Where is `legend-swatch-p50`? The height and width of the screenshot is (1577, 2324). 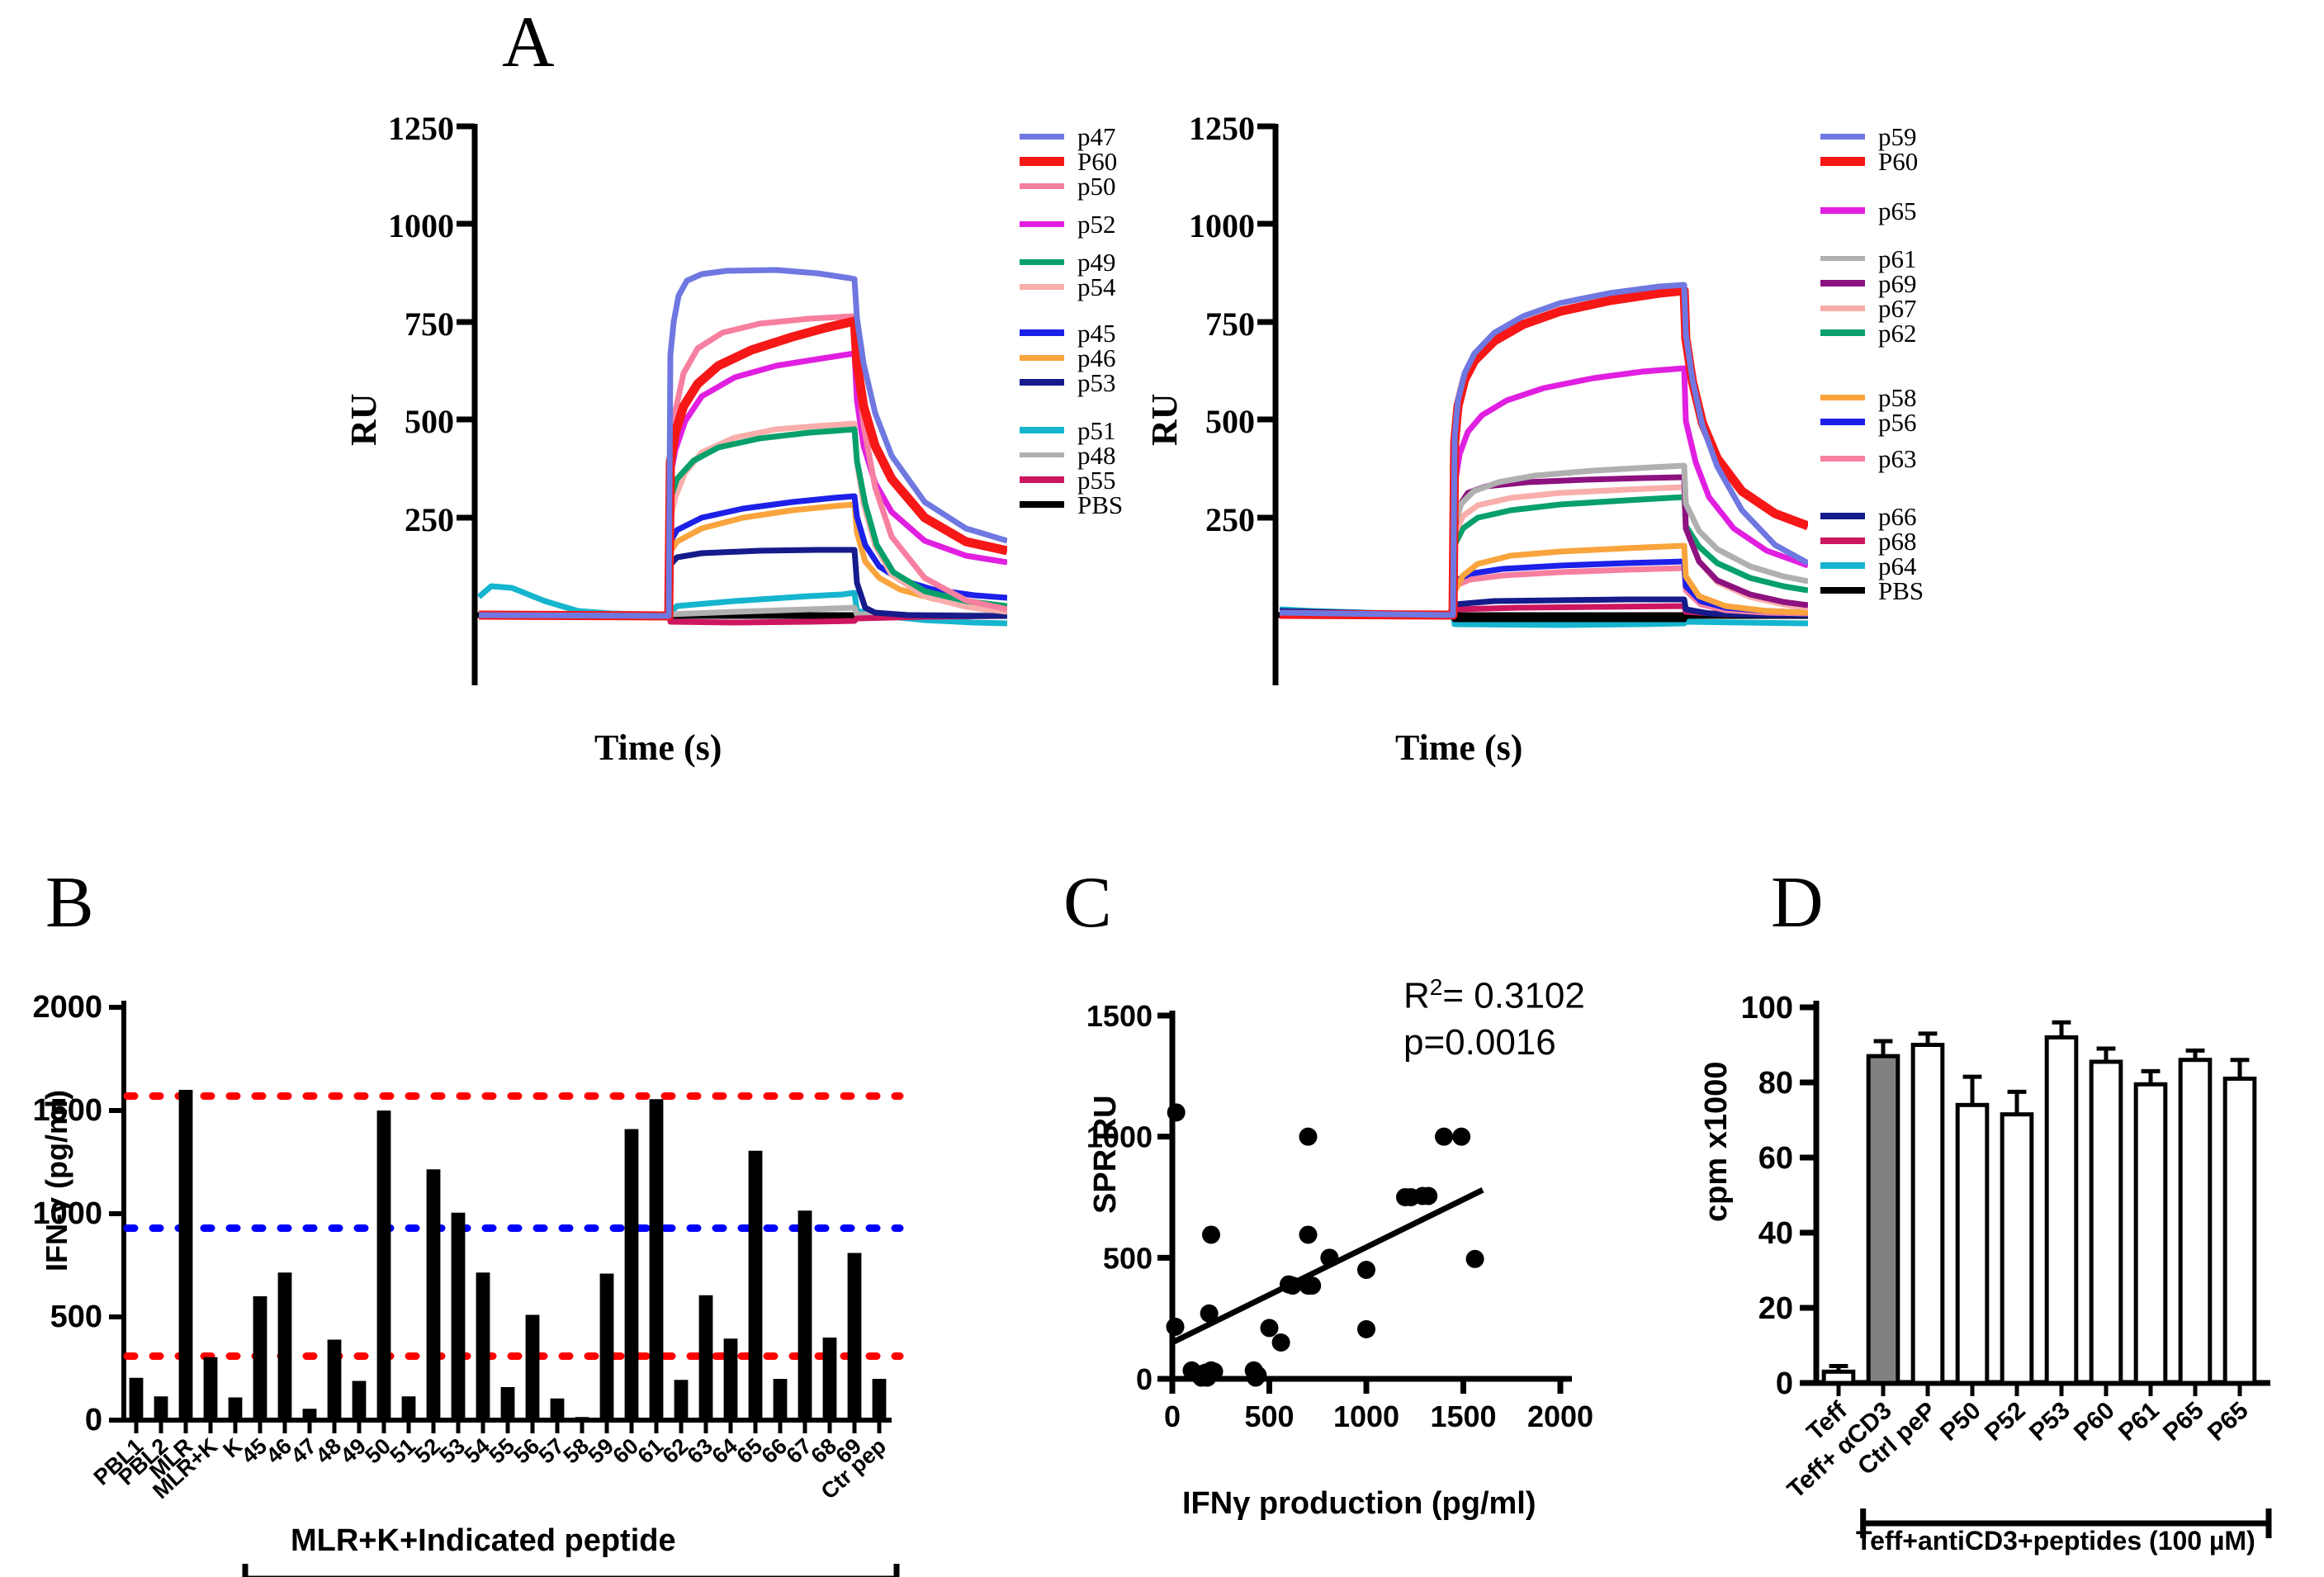 legend-swatch-p50 is located at coordinates (1042, 185).